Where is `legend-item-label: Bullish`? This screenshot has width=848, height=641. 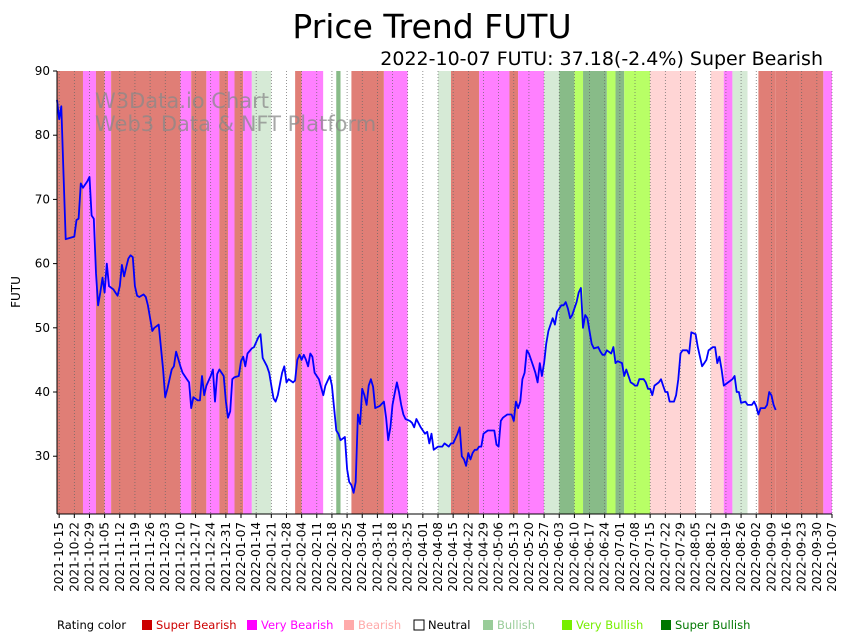
legend-item-label: Bullish is located at coordinates (516, 625).